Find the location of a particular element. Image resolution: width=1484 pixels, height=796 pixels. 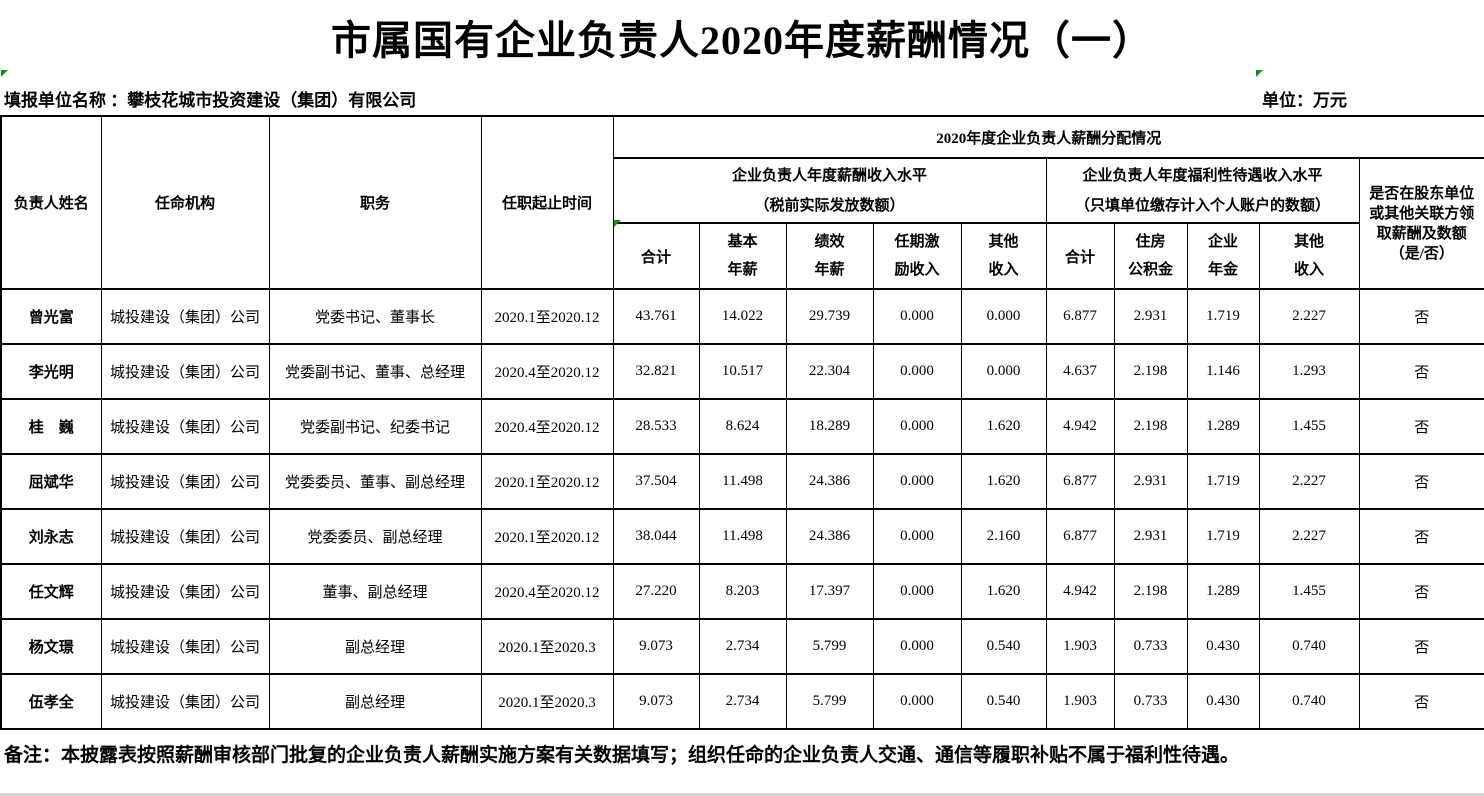

cell-base: 10.517 is located at coordinates (742, 371).